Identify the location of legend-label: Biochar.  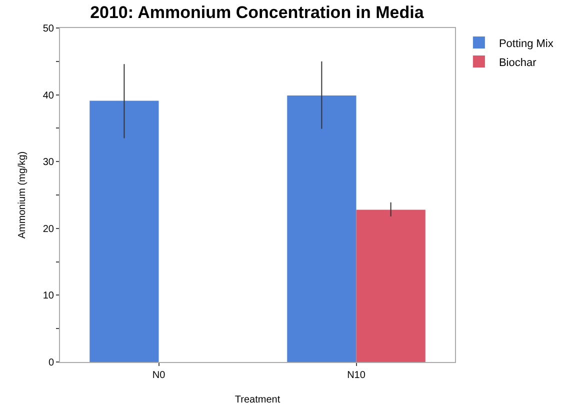
(517, 62).